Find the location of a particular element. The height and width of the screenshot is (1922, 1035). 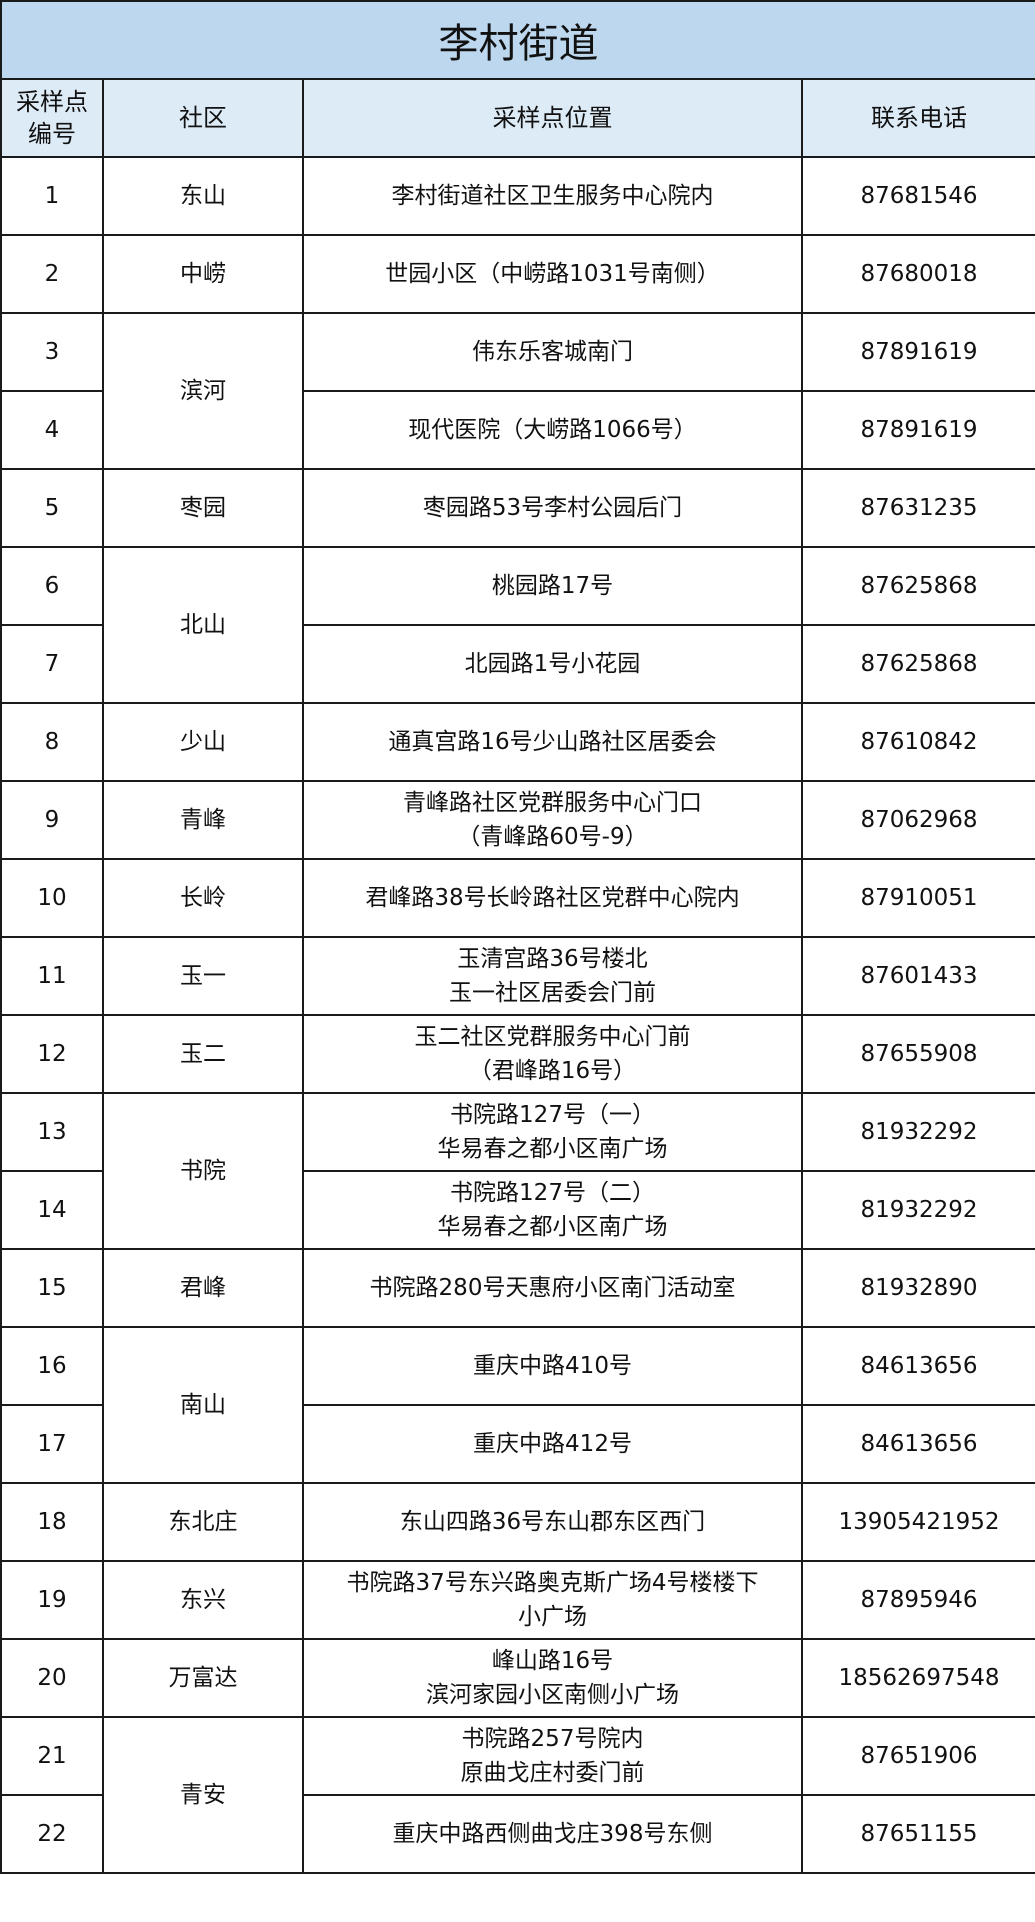

location-cell: 伟东乐客城南门 is located at coordinates (552, 352).